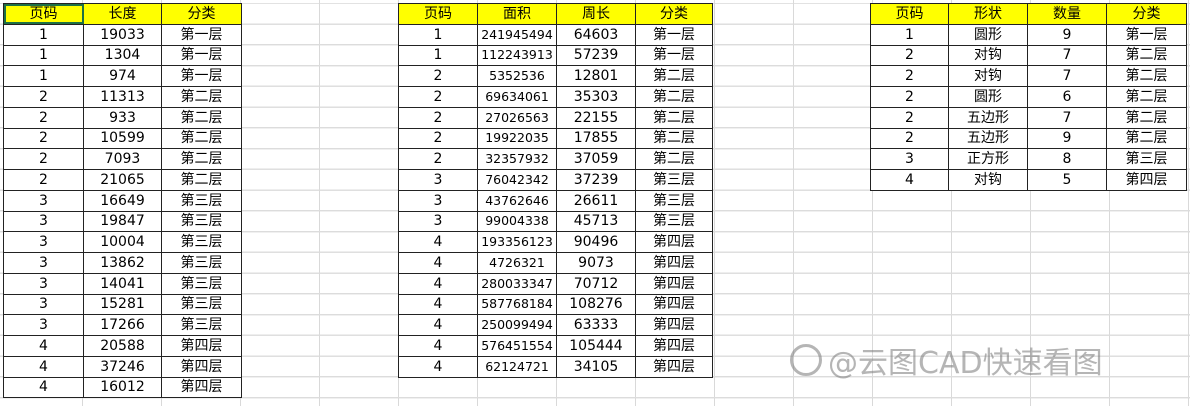  What do you see at coordinates (122, 387) in the screenshot?
I see `cell: 16012` at bounding box center [122, 387].